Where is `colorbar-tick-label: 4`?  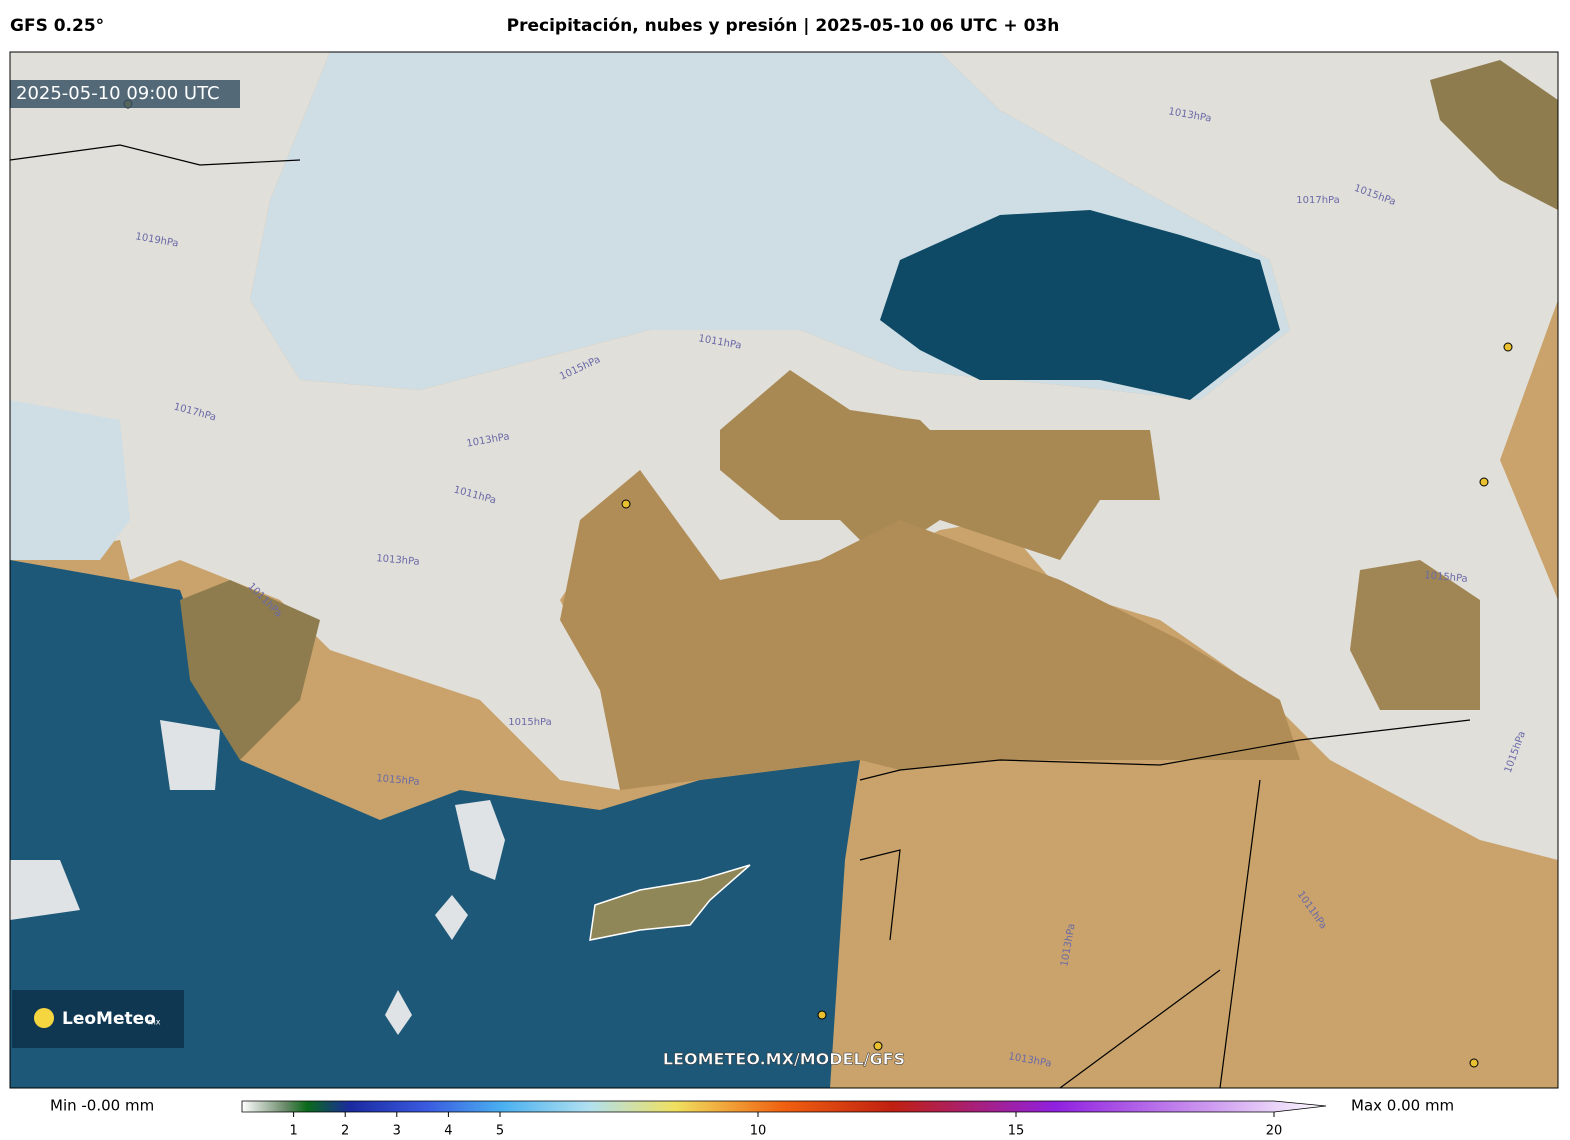 colorbar-tick-label: 4 is located at coordinates (448, 1131).